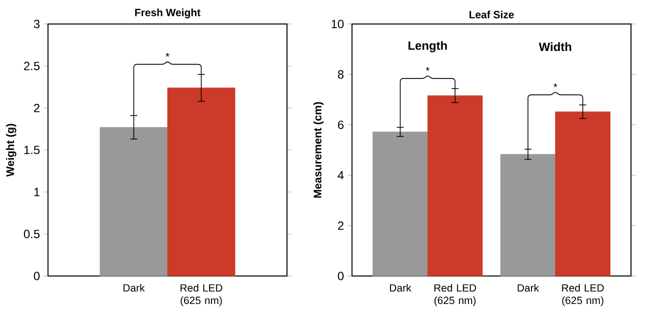  Describe the element at coordinates (492, 14) in the screenshot. I see `chart-title: Leaf Size` at that location.